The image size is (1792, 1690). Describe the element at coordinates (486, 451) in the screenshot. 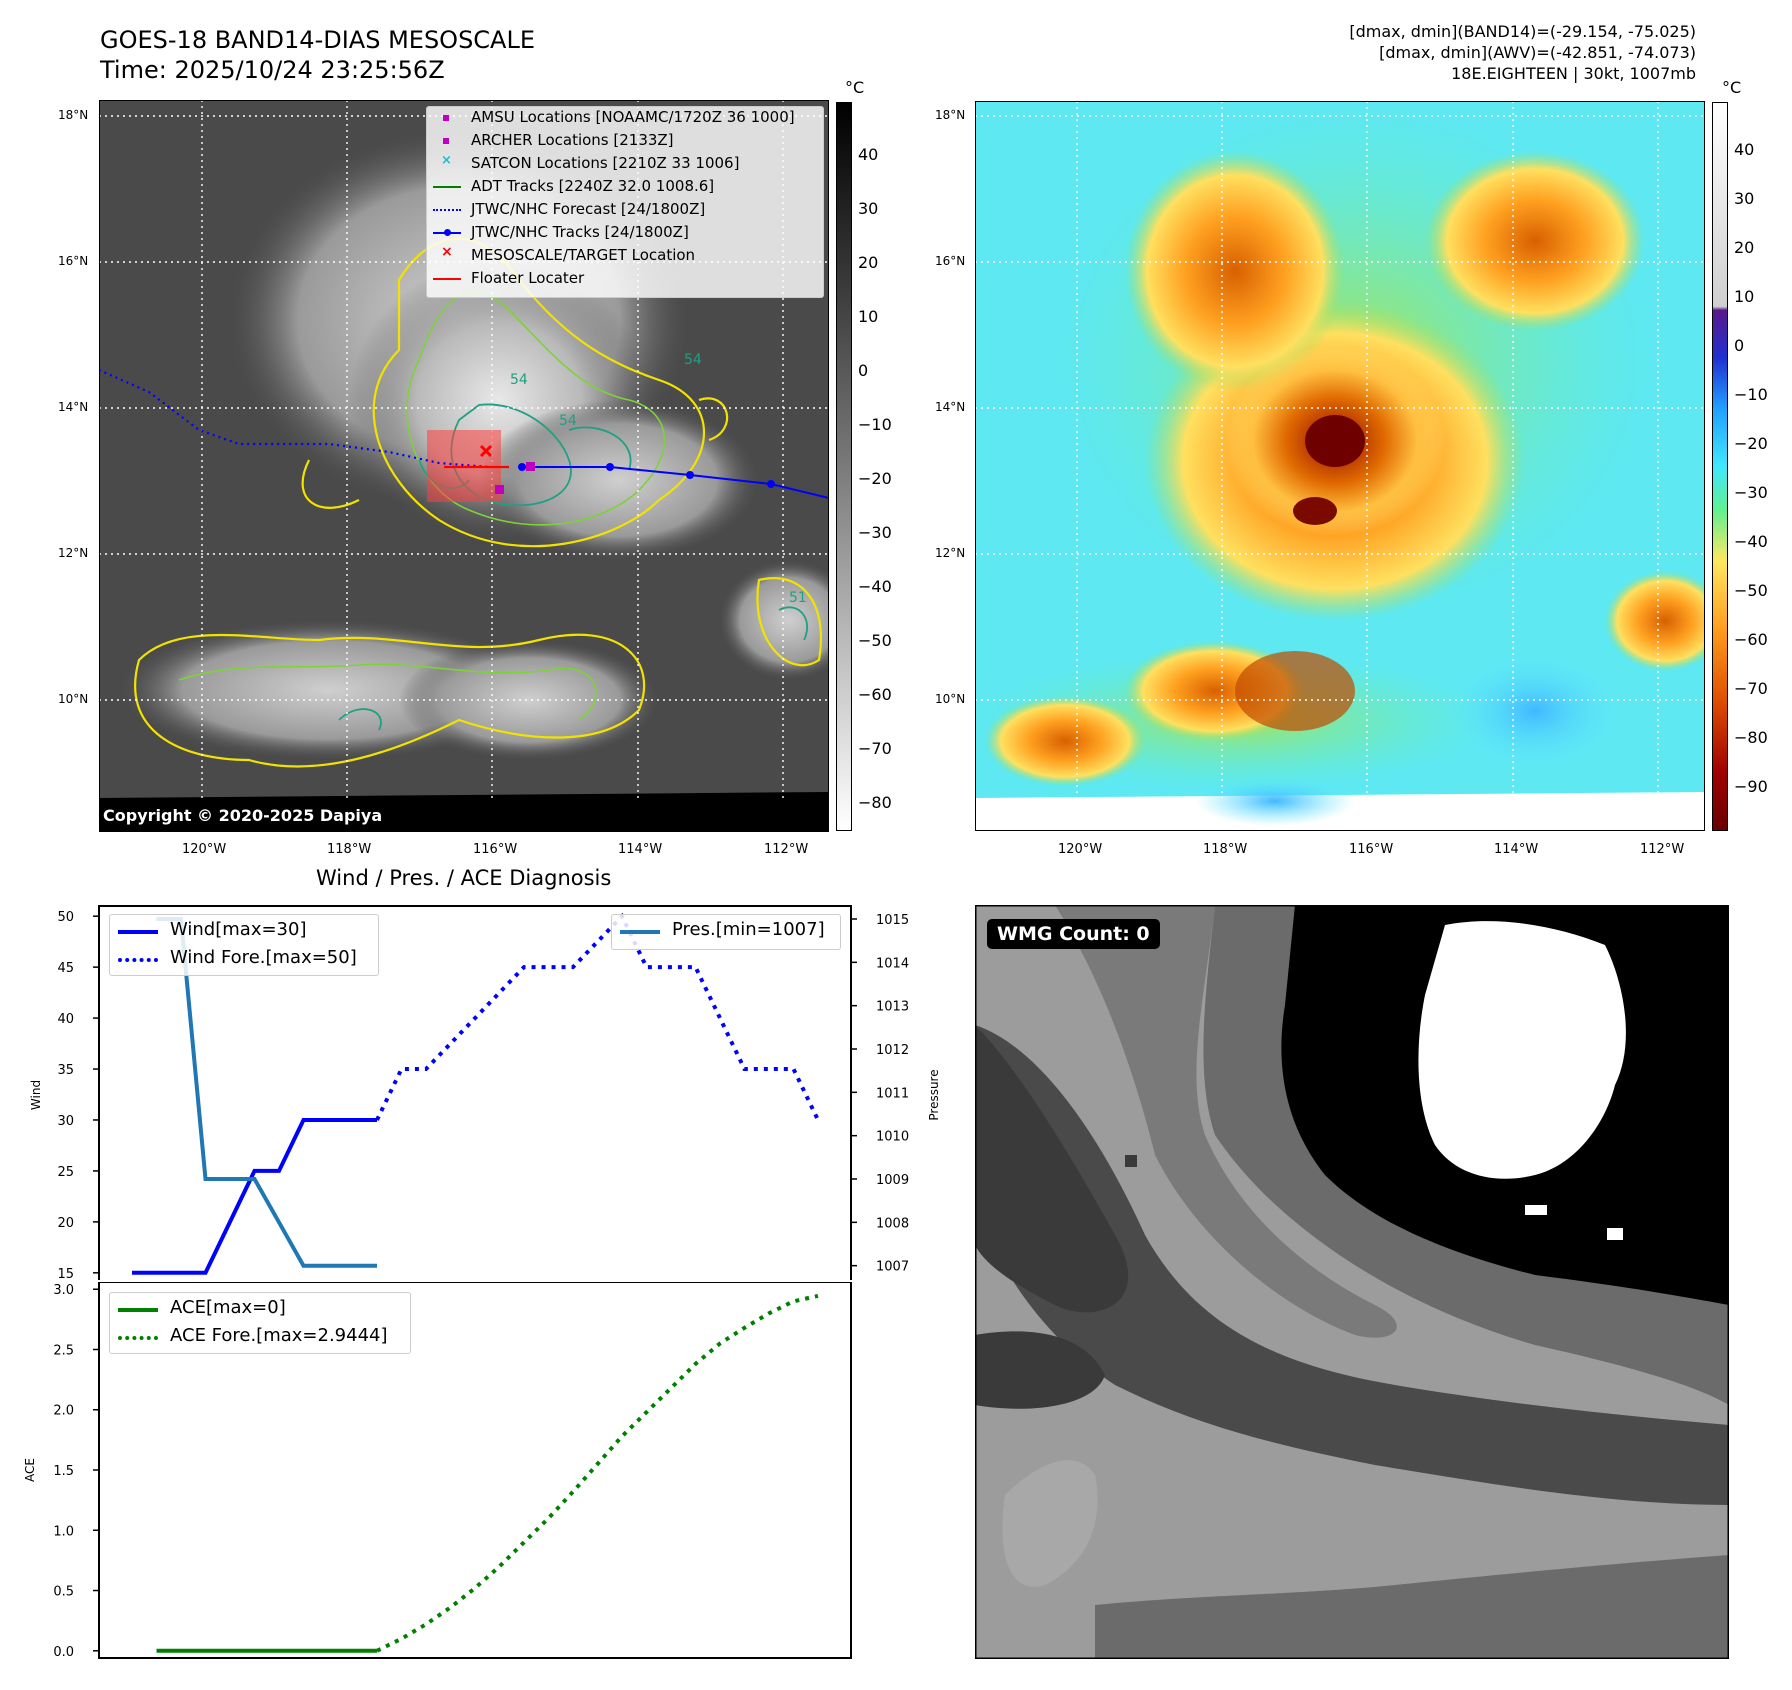

I see `target-marker` at that location.